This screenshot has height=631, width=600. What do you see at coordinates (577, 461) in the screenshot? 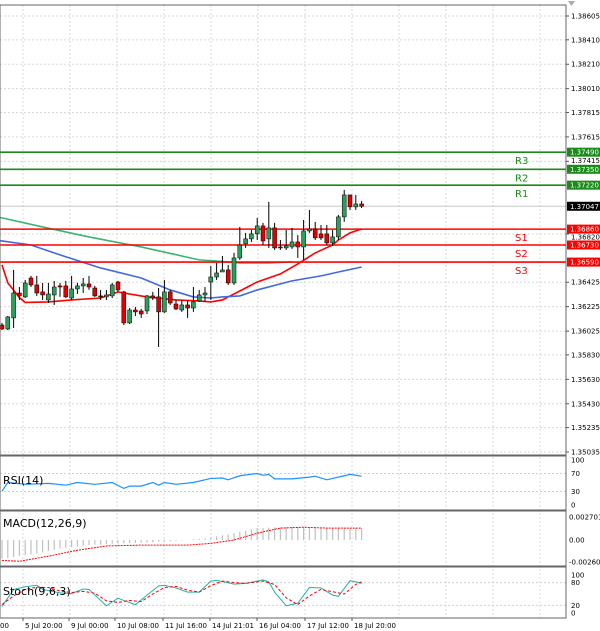
I see `rsi-tick-label: 100` at bounding box center [577, 461].